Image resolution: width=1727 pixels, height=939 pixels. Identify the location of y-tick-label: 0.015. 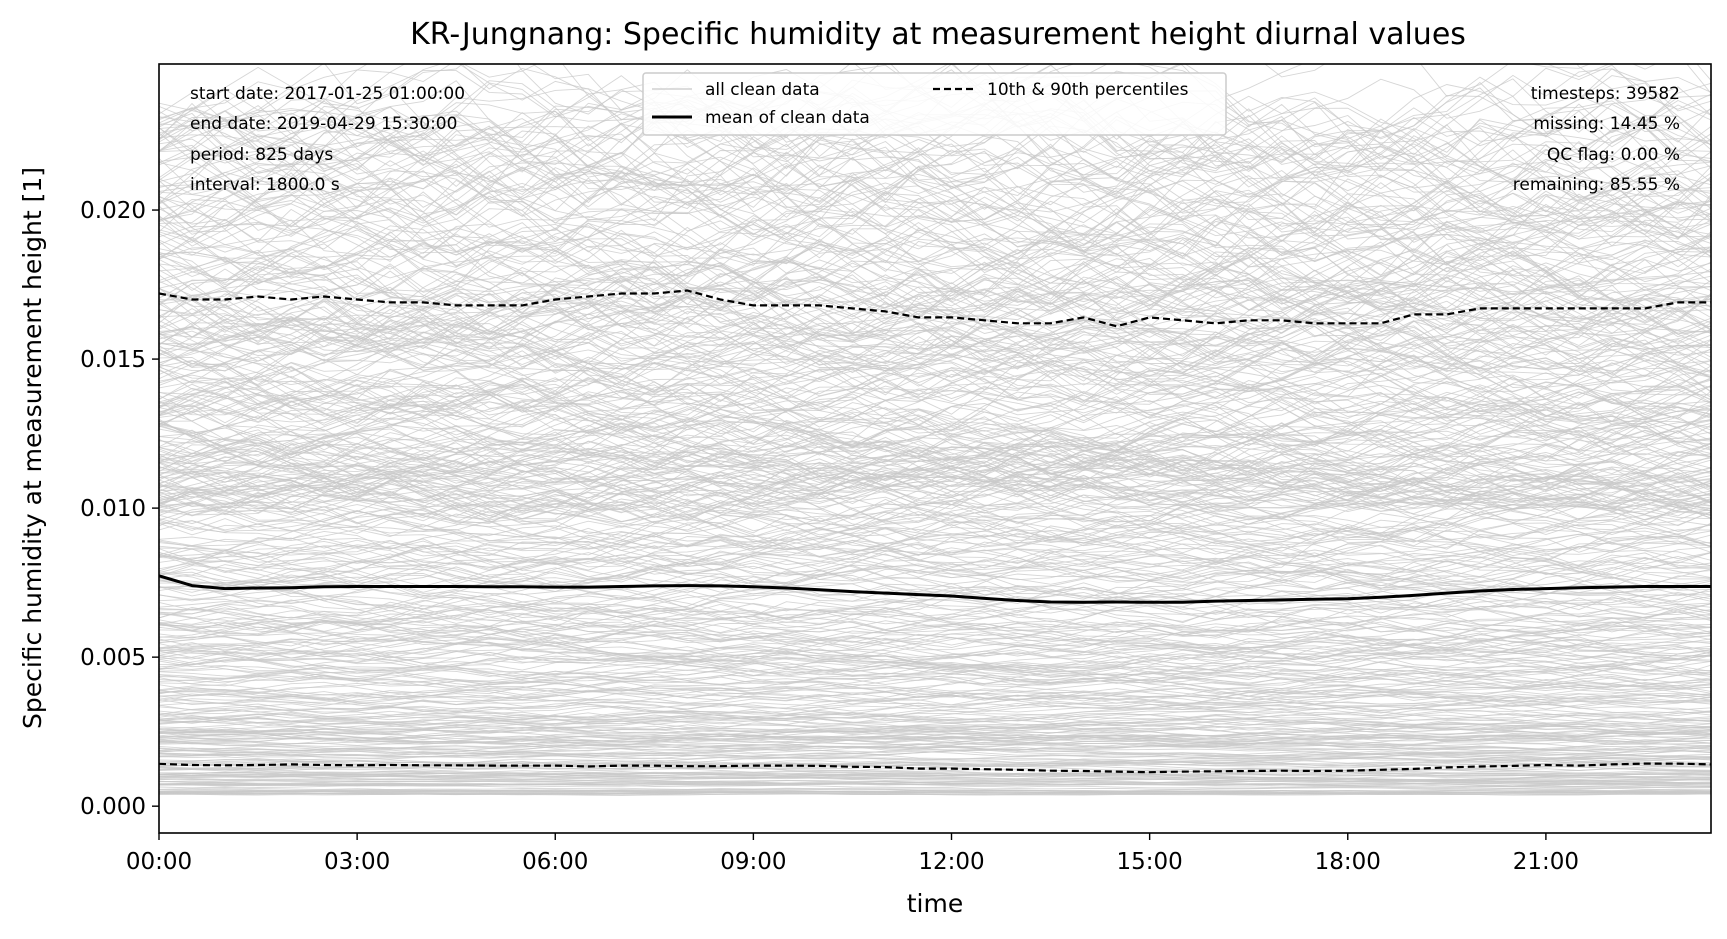
(113, 360).